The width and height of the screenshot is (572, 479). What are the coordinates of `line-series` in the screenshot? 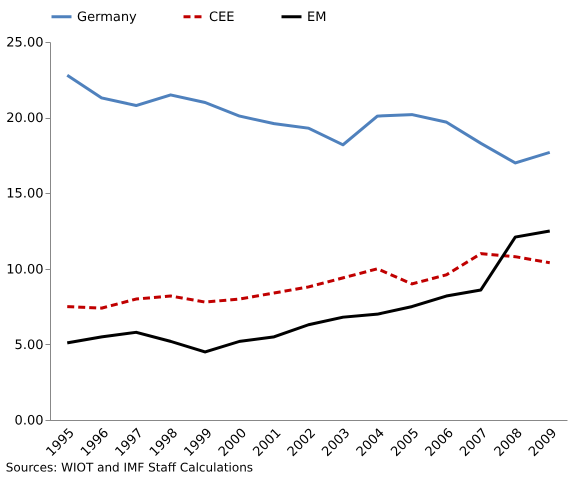 It's located at (309, 281).